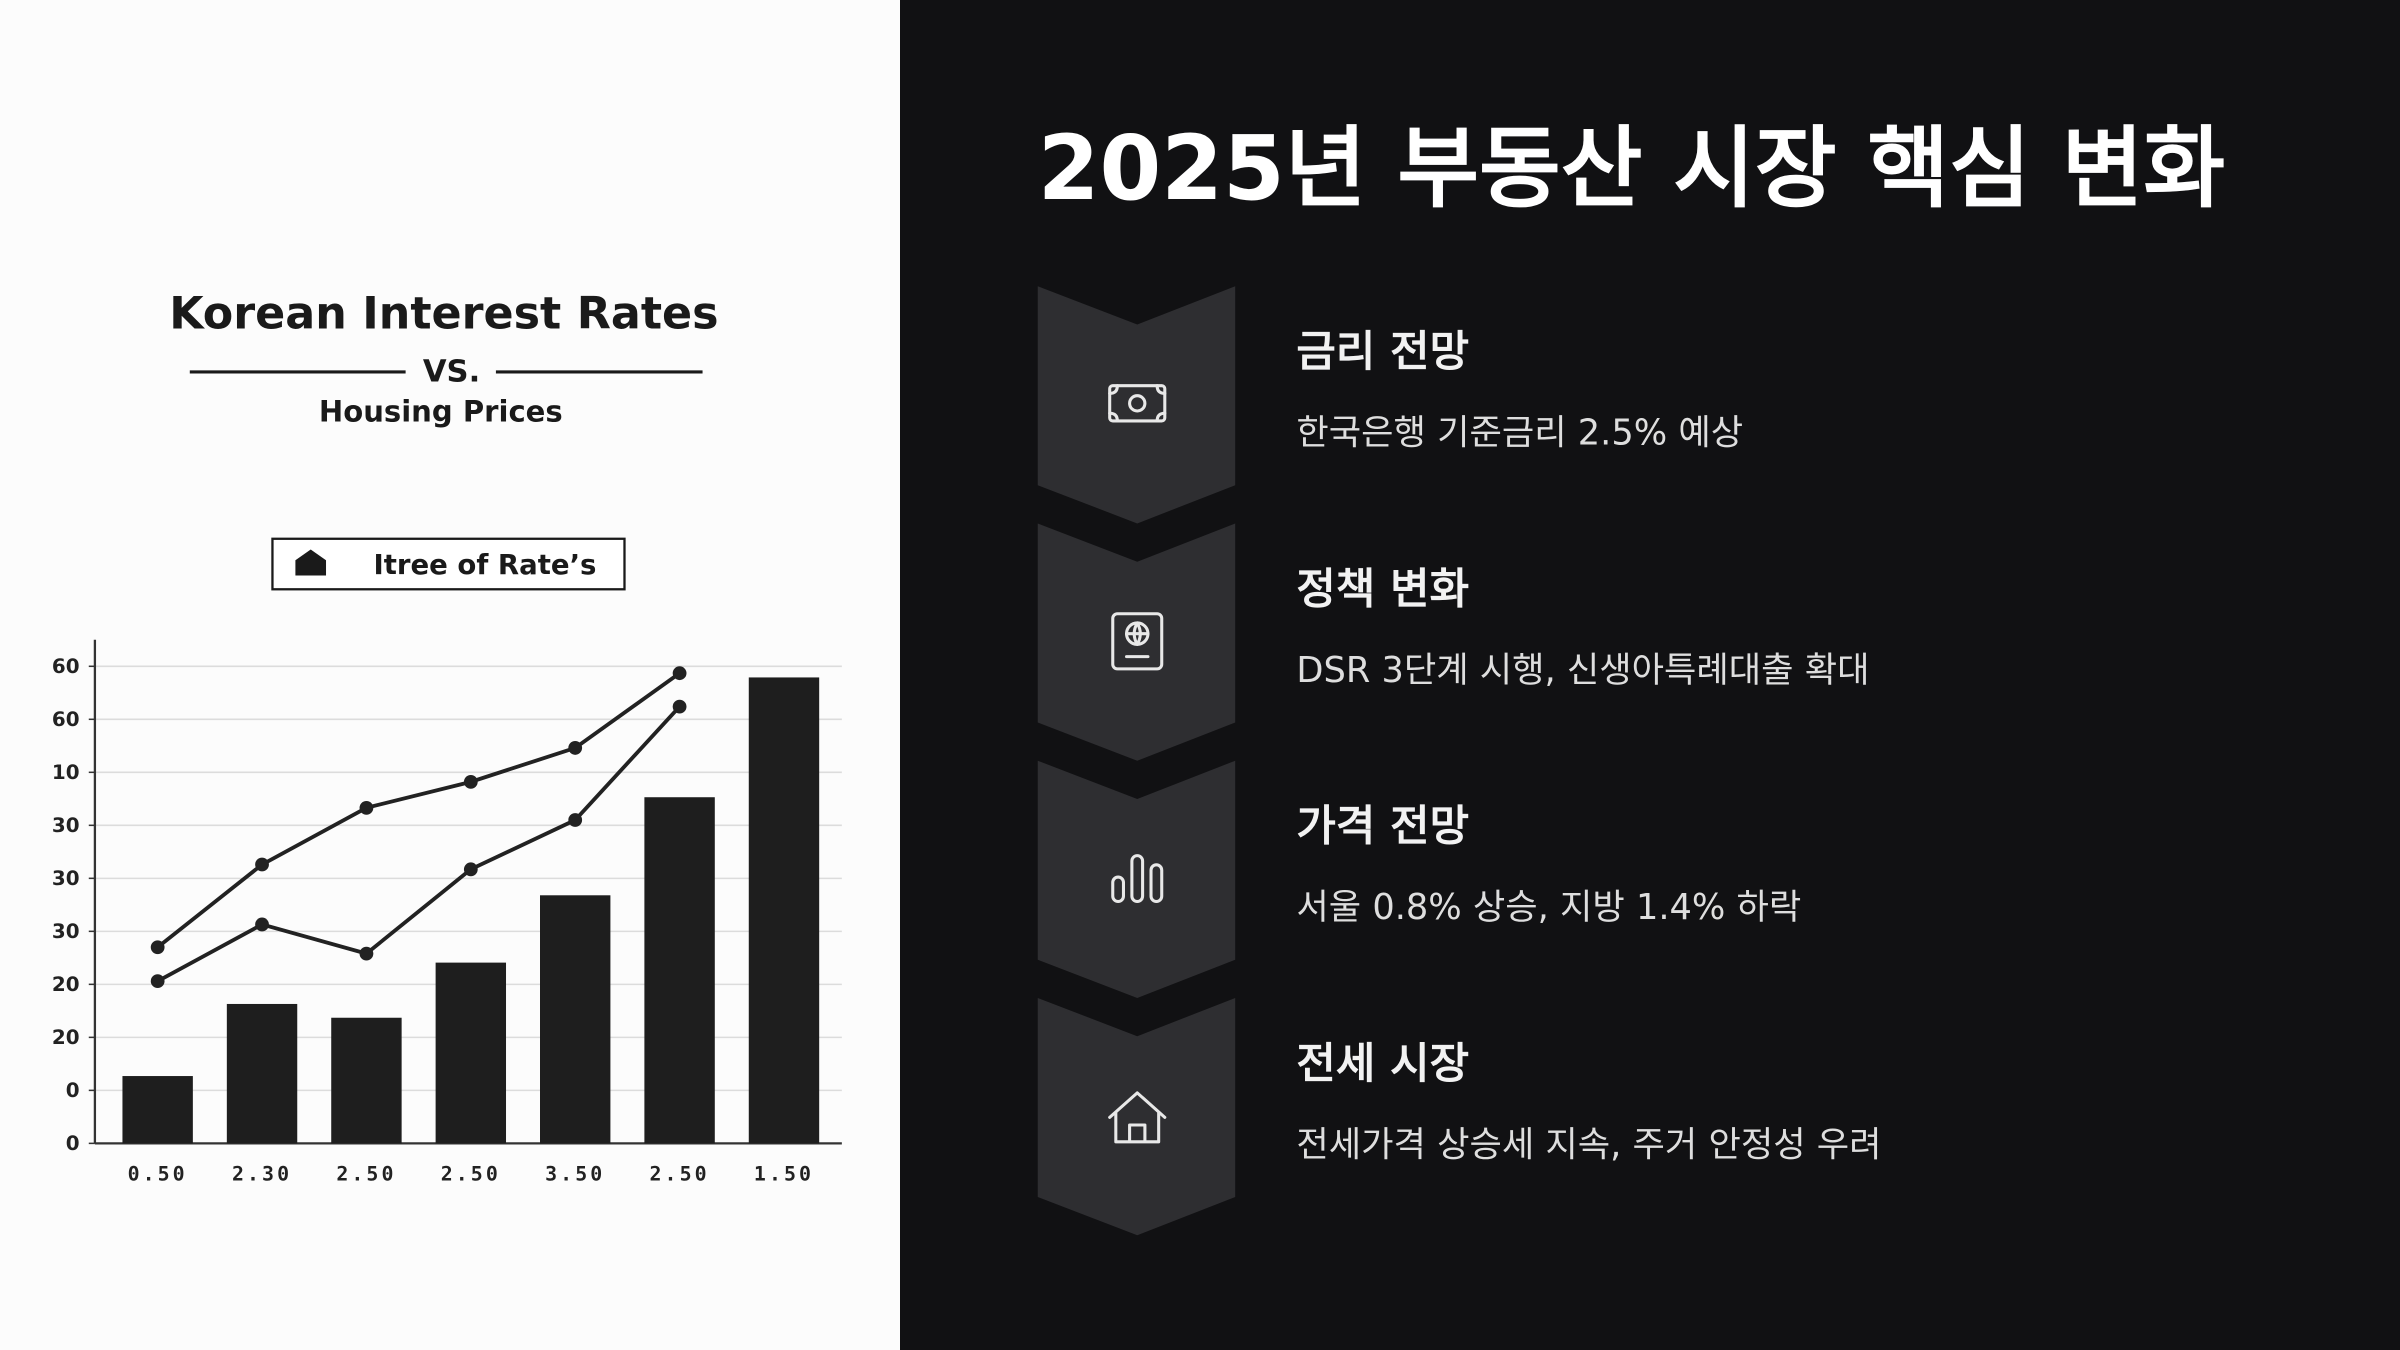 This screenshot has height=1350, width=2400. Describe the element at coordinates (262, 1173) in the screenshot. I see `x-tick-label: 2.30` at that location.